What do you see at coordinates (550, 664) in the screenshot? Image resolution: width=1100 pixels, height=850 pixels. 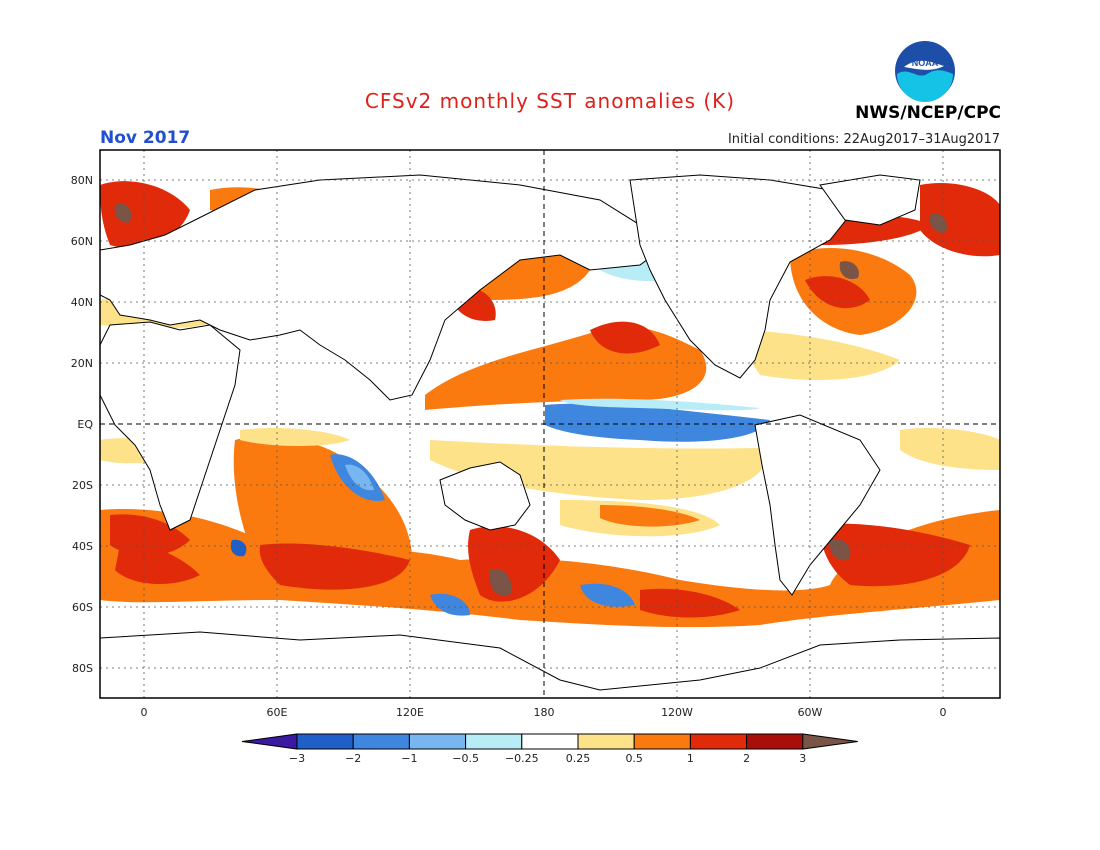 I see `land-antarctica` at bounding box center [550, 664].